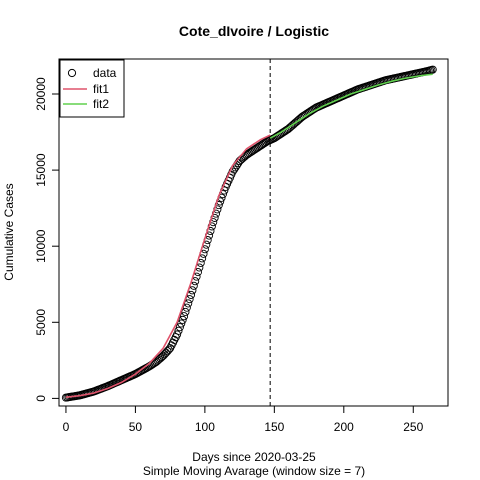 Image resolution: width=480 pixels, height=480 pixels. Describe the element at coordinates (41, 246) in the screenshot. I see `y-tick-label: 10000` at that location.